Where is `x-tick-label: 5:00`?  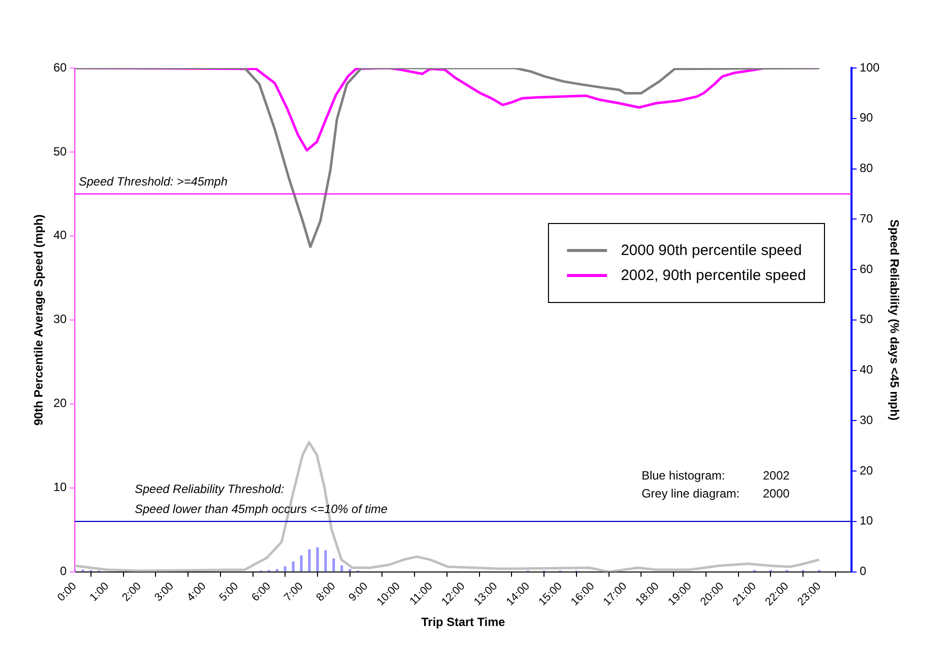
x-tick-label: 5:00 is located at coordinates (229, 592).